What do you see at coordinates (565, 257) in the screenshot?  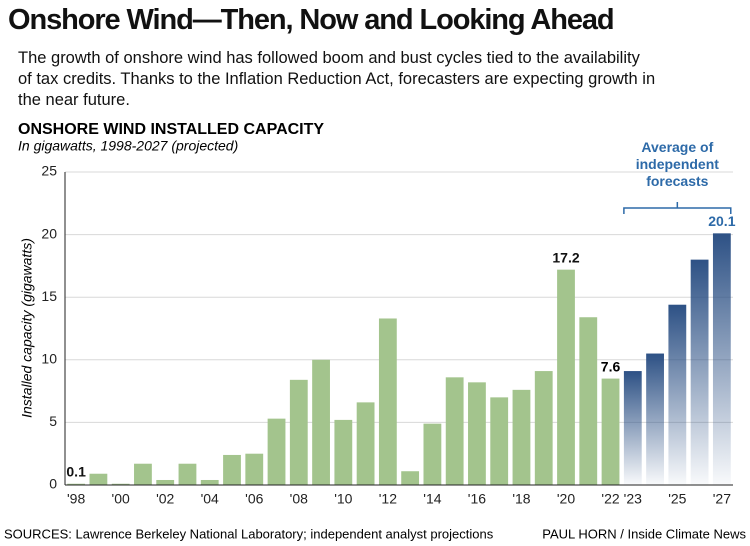 I see `value-label: 17.2` at bounding box center [565, 257].